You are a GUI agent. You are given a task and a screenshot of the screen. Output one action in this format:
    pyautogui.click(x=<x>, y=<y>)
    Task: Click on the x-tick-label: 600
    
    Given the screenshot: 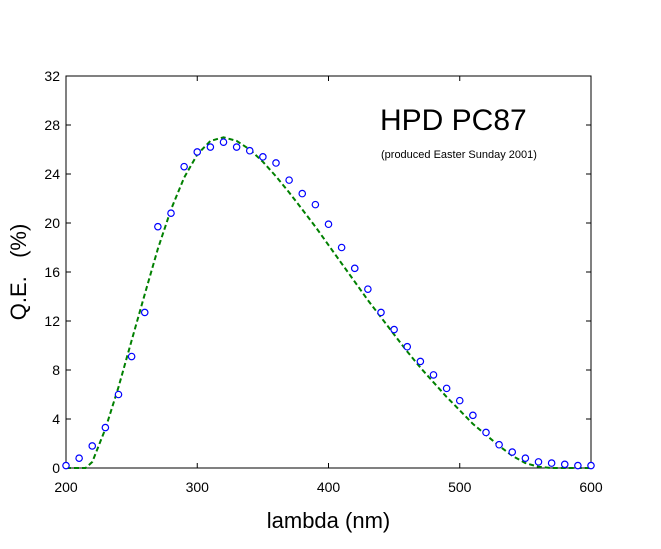 What is the action you would take?
    pyautogui.click(x=591, y=487)
    